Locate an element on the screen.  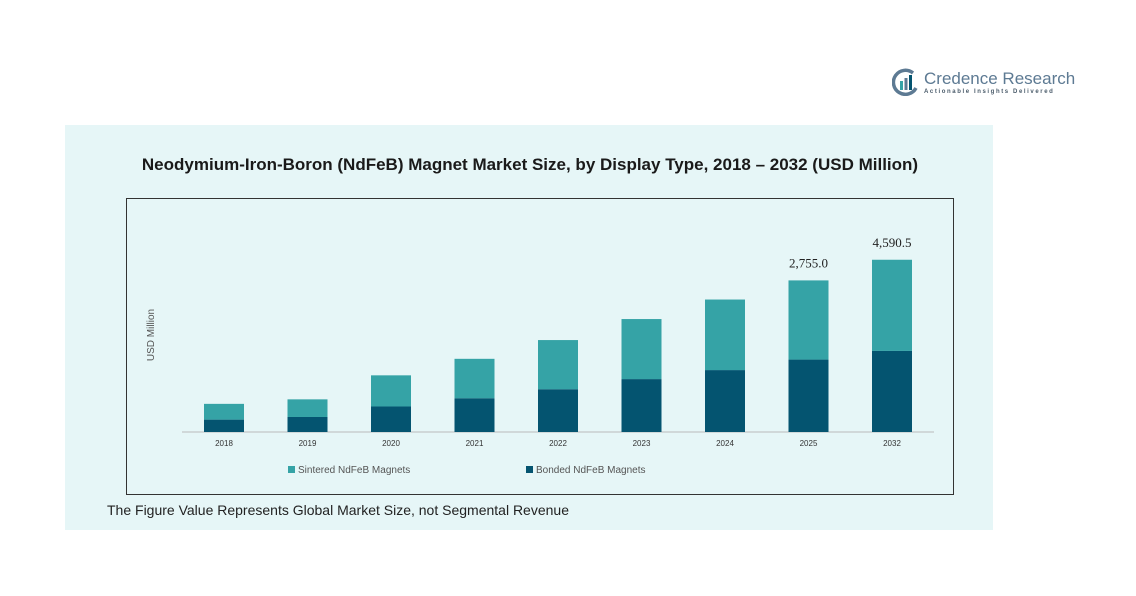
bar-bonded-2023 is located at coordinates (641, 405).